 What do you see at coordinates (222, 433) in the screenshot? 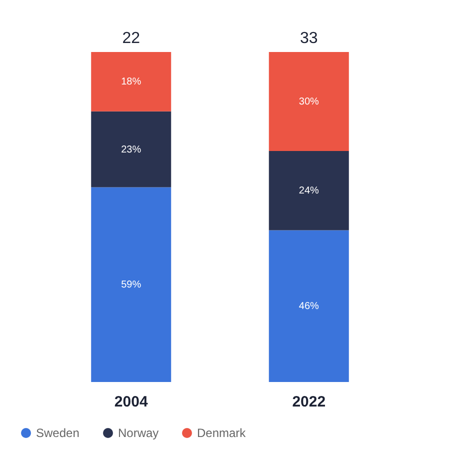
I see `legend-label: Denmark` at bounding box center [222, 433].